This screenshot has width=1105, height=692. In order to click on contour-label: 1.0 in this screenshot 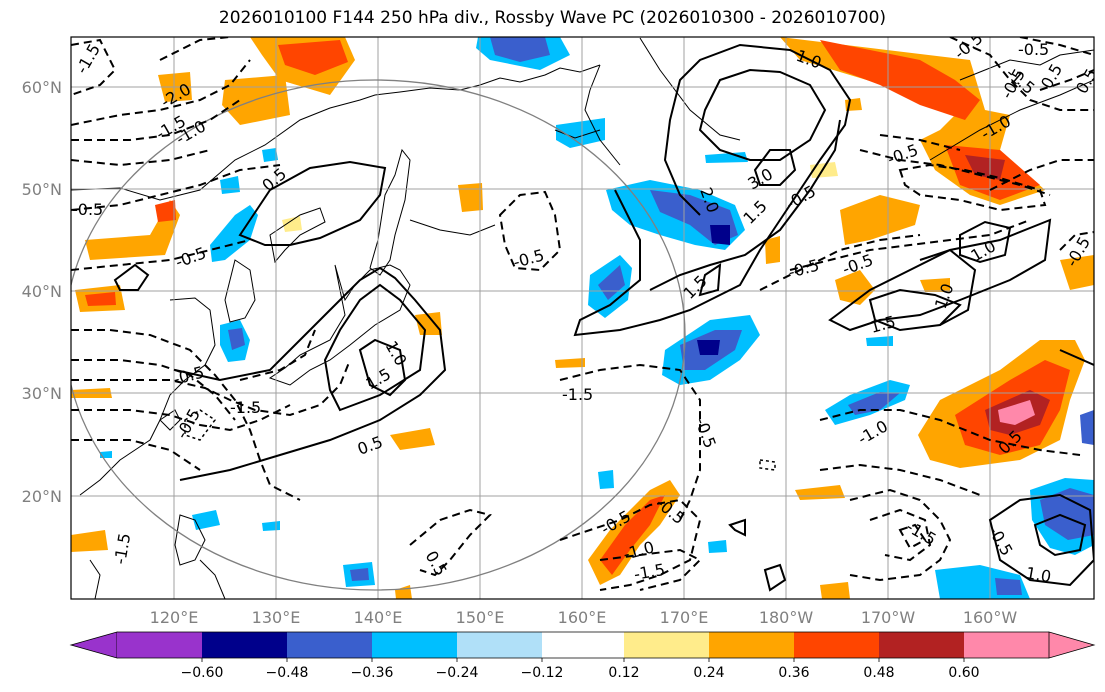, I will do `click(1038, 574)`.